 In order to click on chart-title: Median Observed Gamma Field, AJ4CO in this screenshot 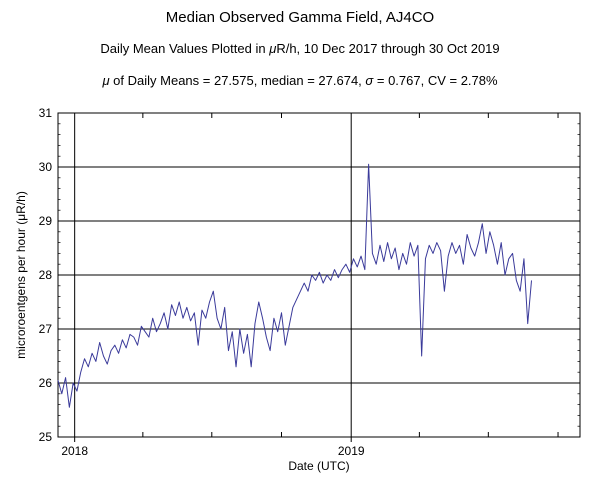, I will do `click(300, 17)`.